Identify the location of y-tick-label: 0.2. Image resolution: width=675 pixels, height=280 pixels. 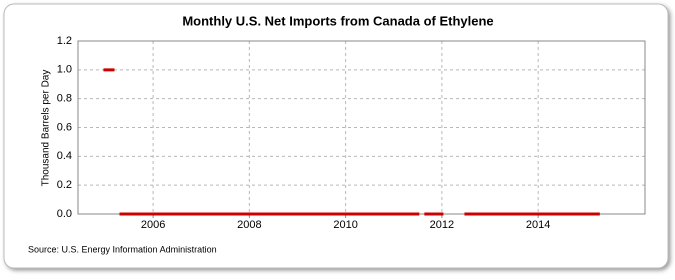
(64, 185).